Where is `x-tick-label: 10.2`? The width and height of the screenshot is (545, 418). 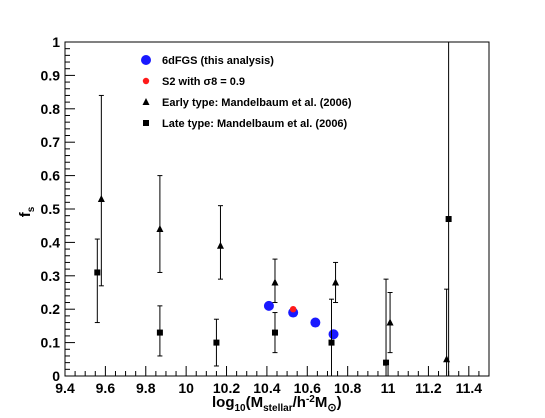
x-tick-label: 10.2 is located at coordinates (226, 388).